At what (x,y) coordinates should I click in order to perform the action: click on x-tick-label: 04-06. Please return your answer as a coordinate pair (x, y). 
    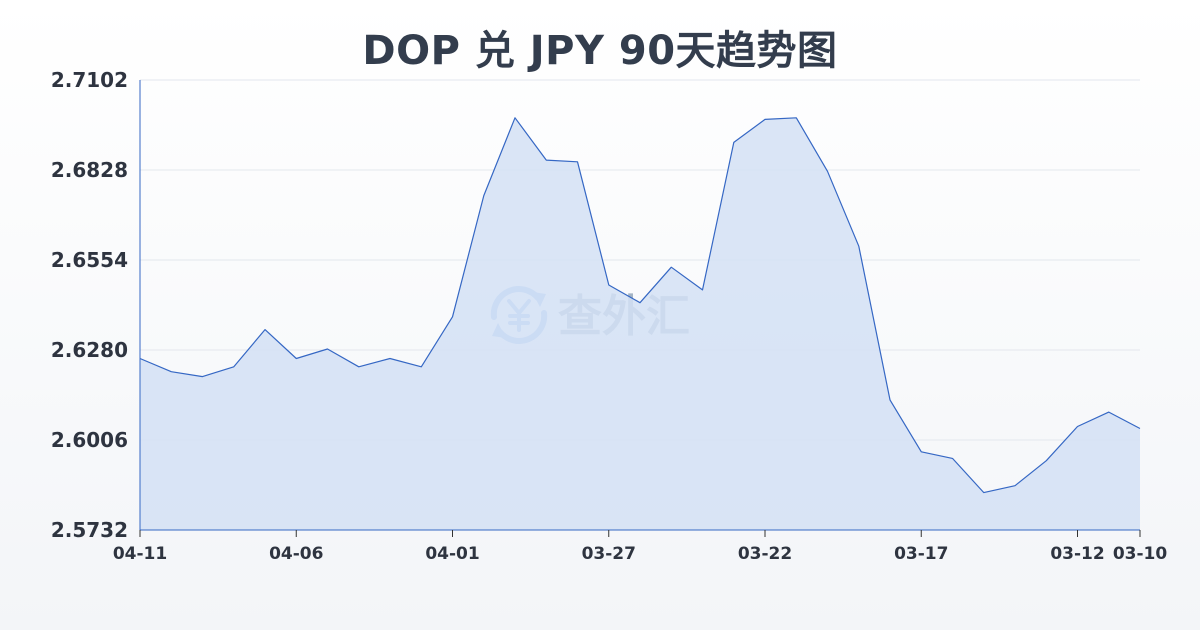
    Looking at the image, I should click on (296, 554).